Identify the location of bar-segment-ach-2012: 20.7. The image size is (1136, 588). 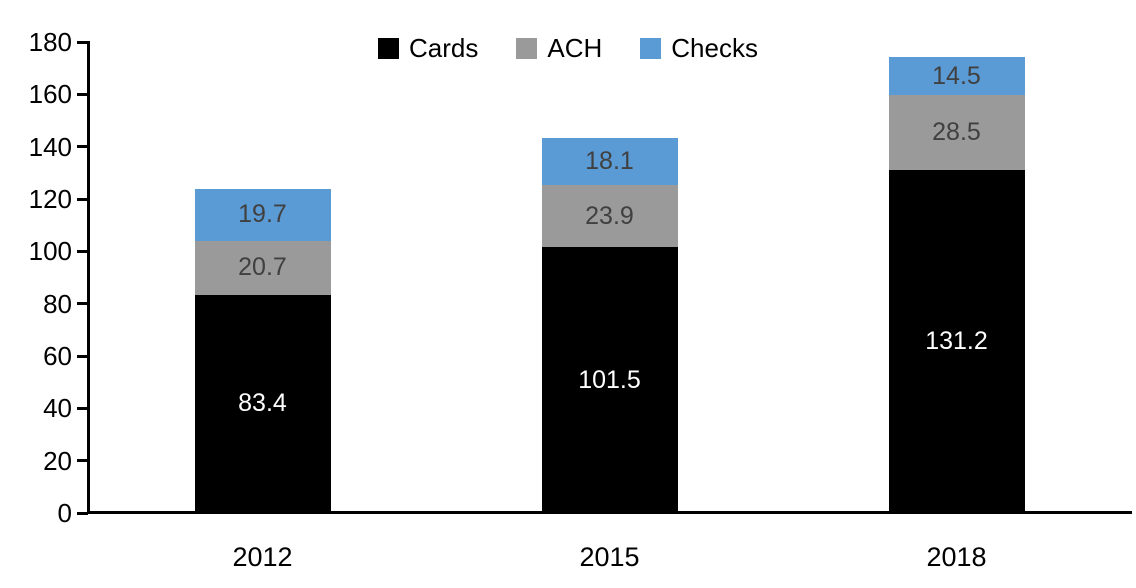
(262, 267).